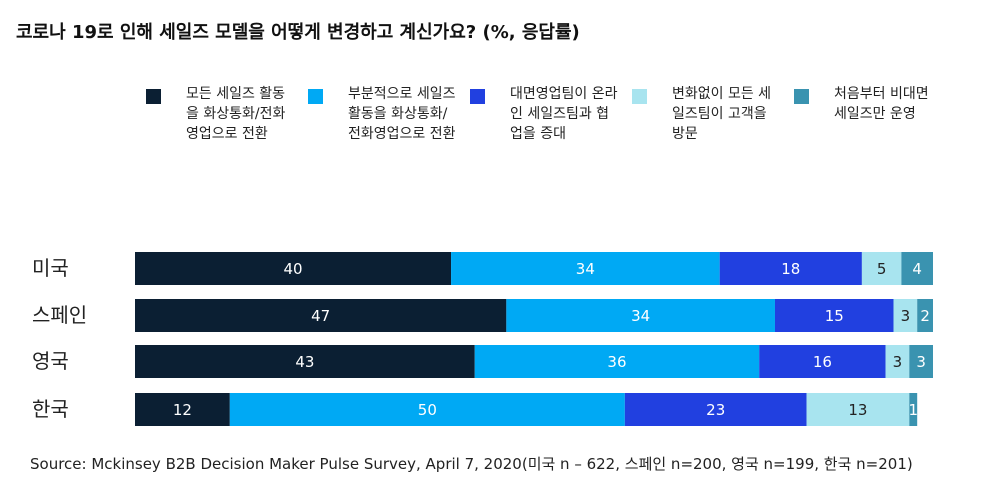  I want to click on value-label: 50, so click(427, 410).